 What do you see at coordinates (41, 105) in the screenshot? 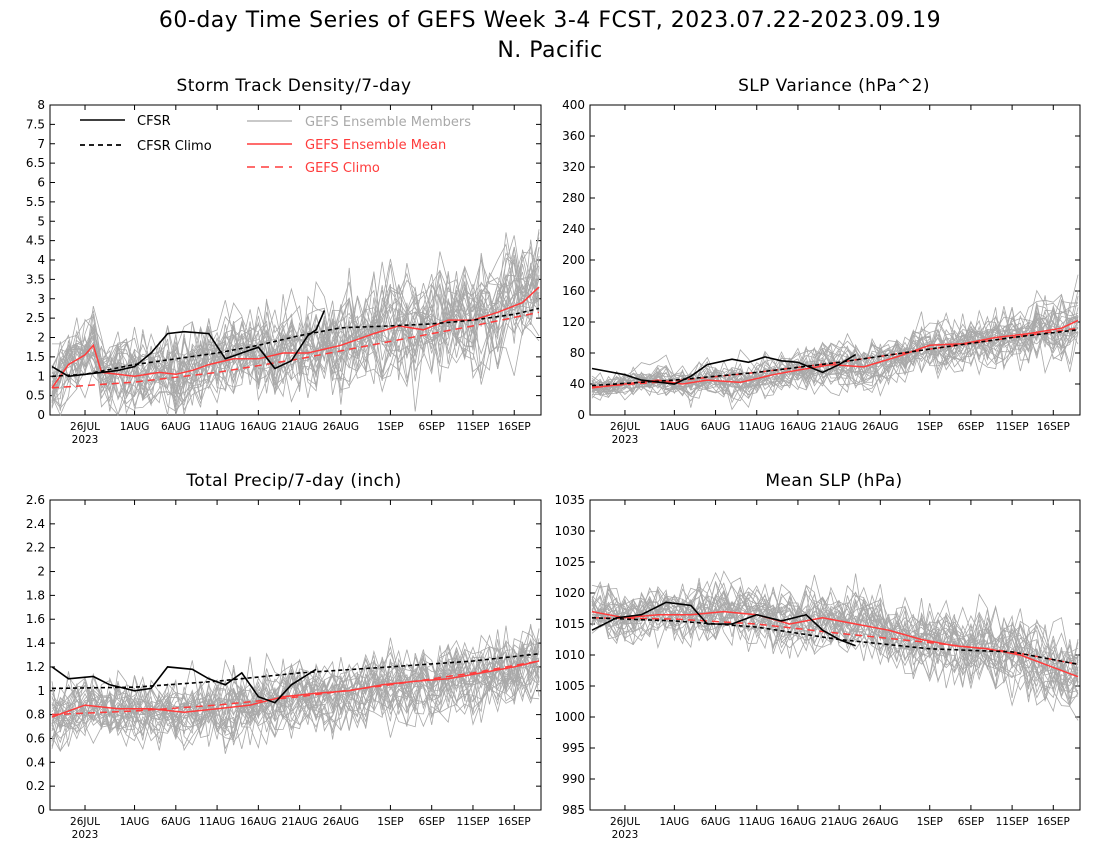
I see `y-tick-label: 8` at bounding box center [41, 105].